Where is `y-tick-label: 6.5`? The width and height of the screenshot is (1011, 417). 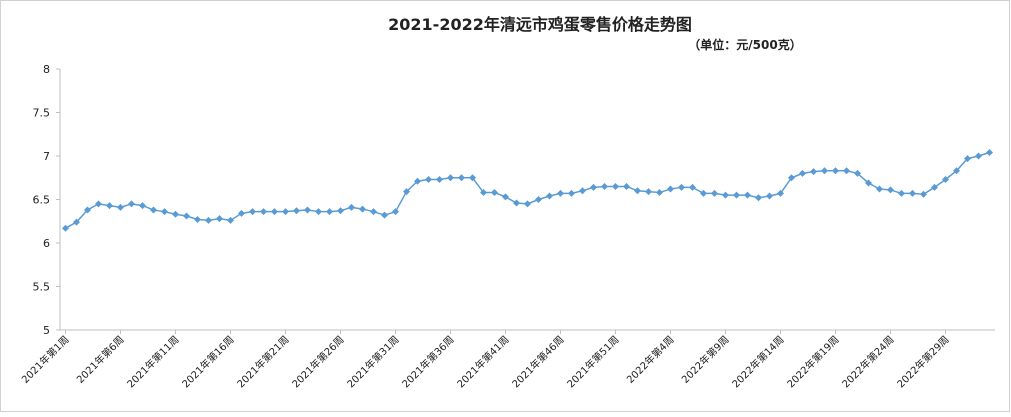 y-tick-label: 6.5 is located at coordinates (42, 200).